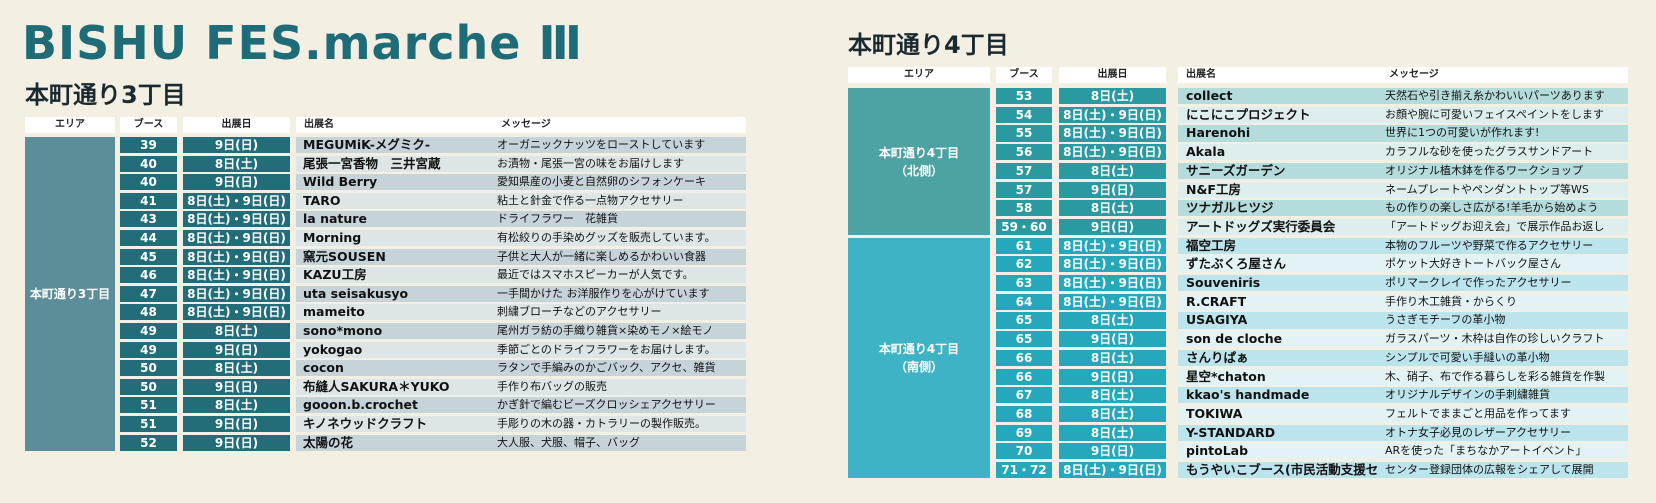  I want to click on row-band: Morning 有松絞りの手染めグッズを販売しています。, so click(521, 238).